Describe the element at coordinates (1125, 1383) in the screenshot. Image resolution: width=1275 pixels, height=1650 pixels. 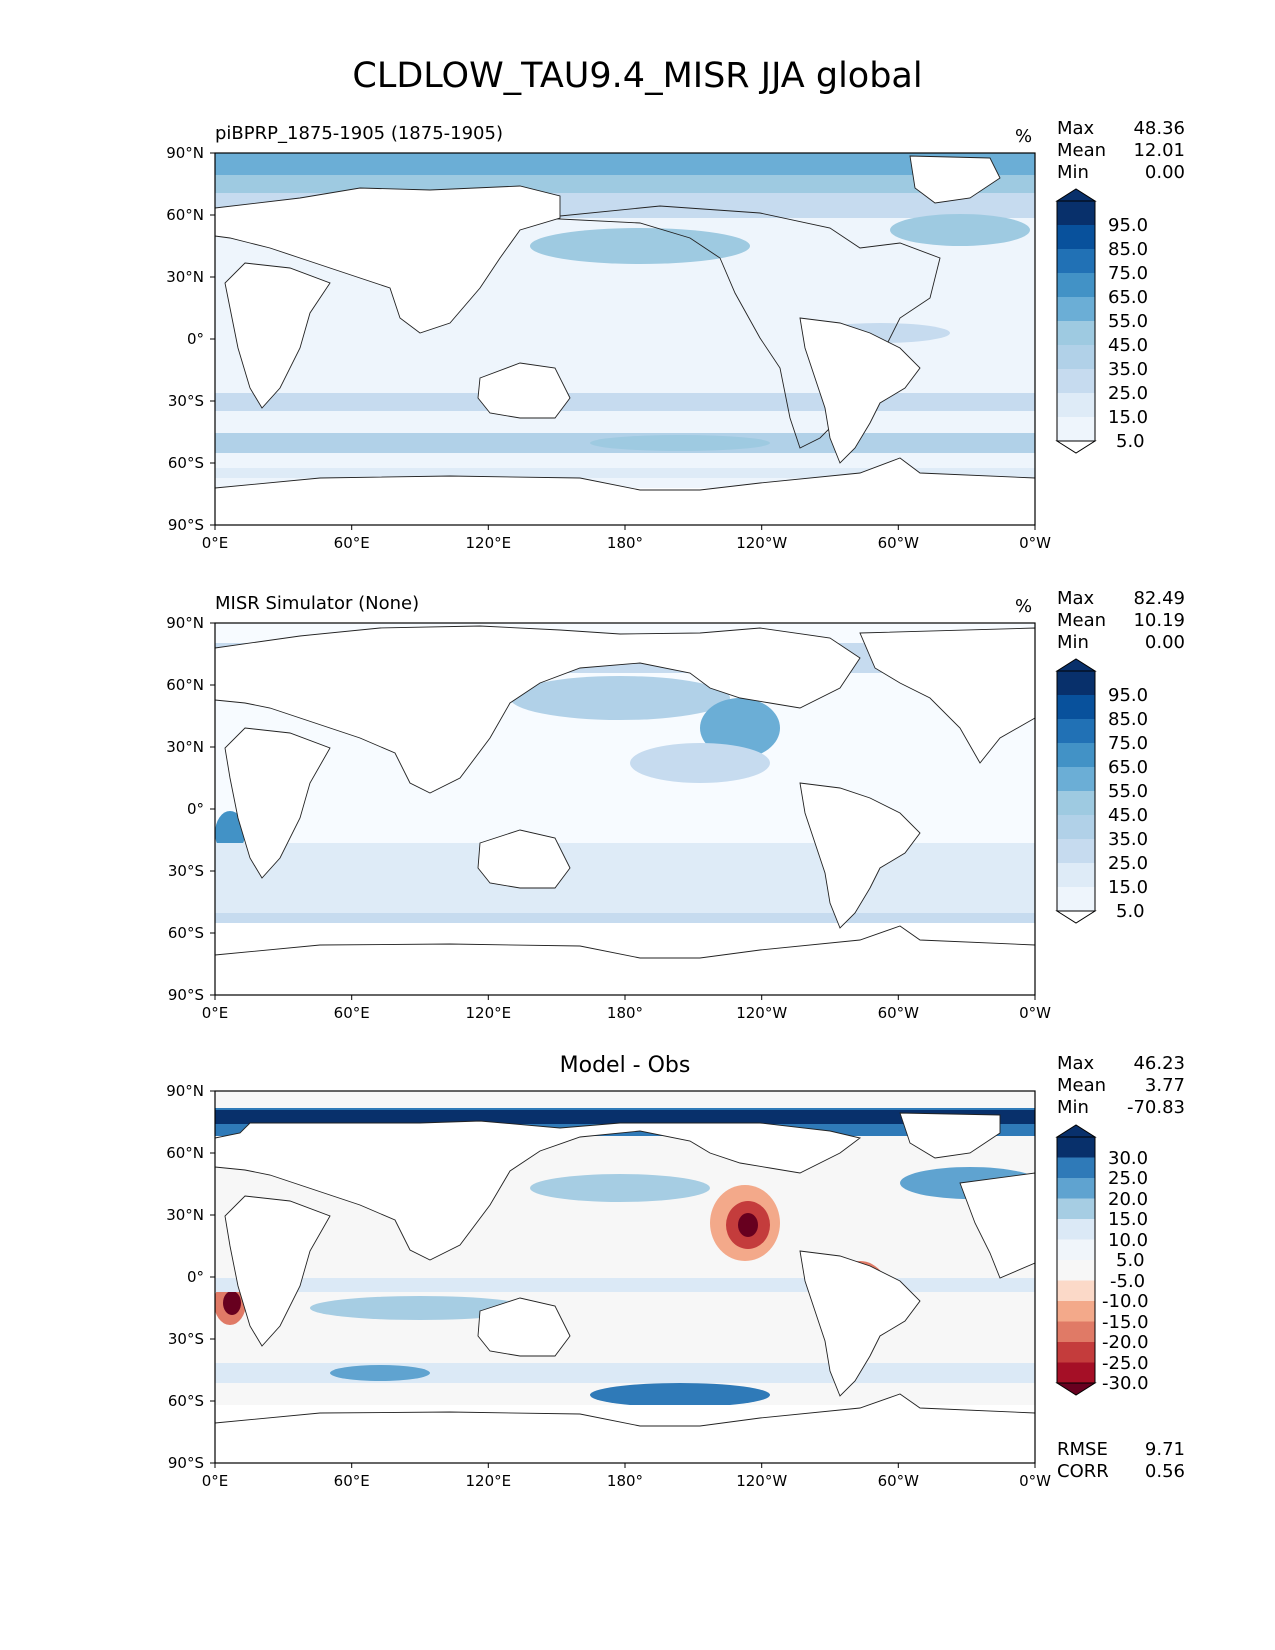
I see `colorbar-label: -30.0` at that location.